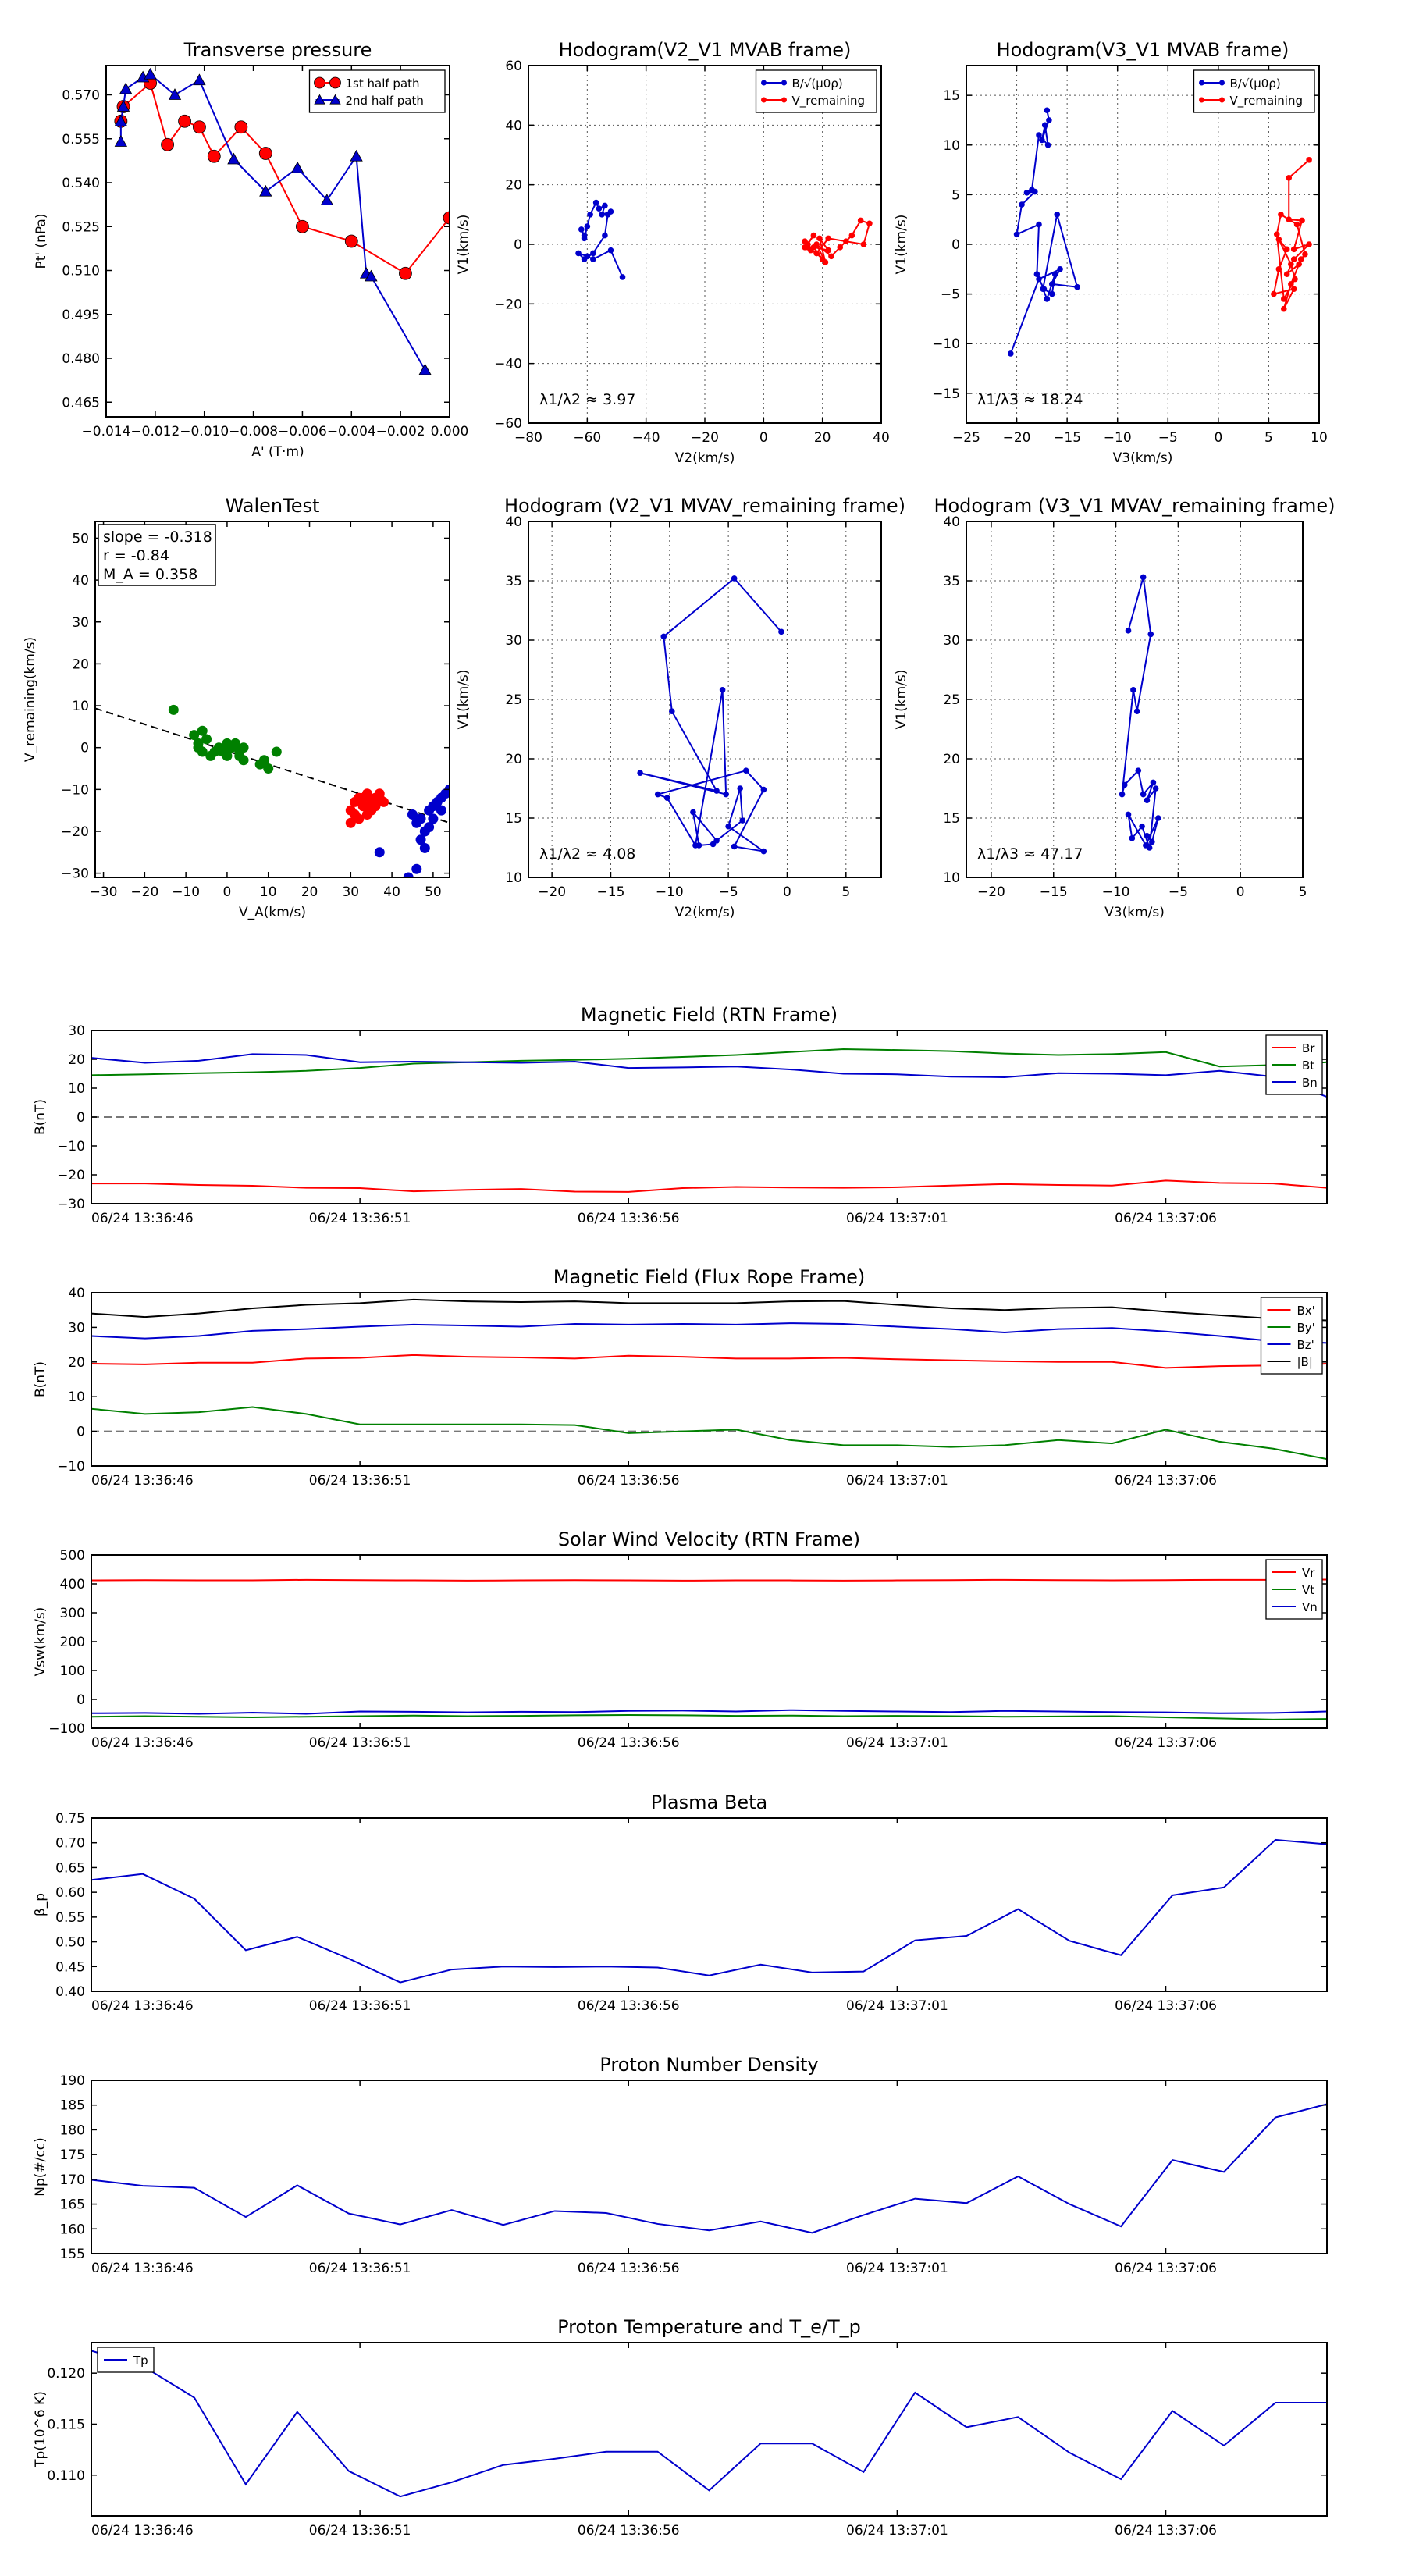 The height and width of the screenshot is (2576, 1405). I want to click on y-tick-label: 15, so click(513, 819).